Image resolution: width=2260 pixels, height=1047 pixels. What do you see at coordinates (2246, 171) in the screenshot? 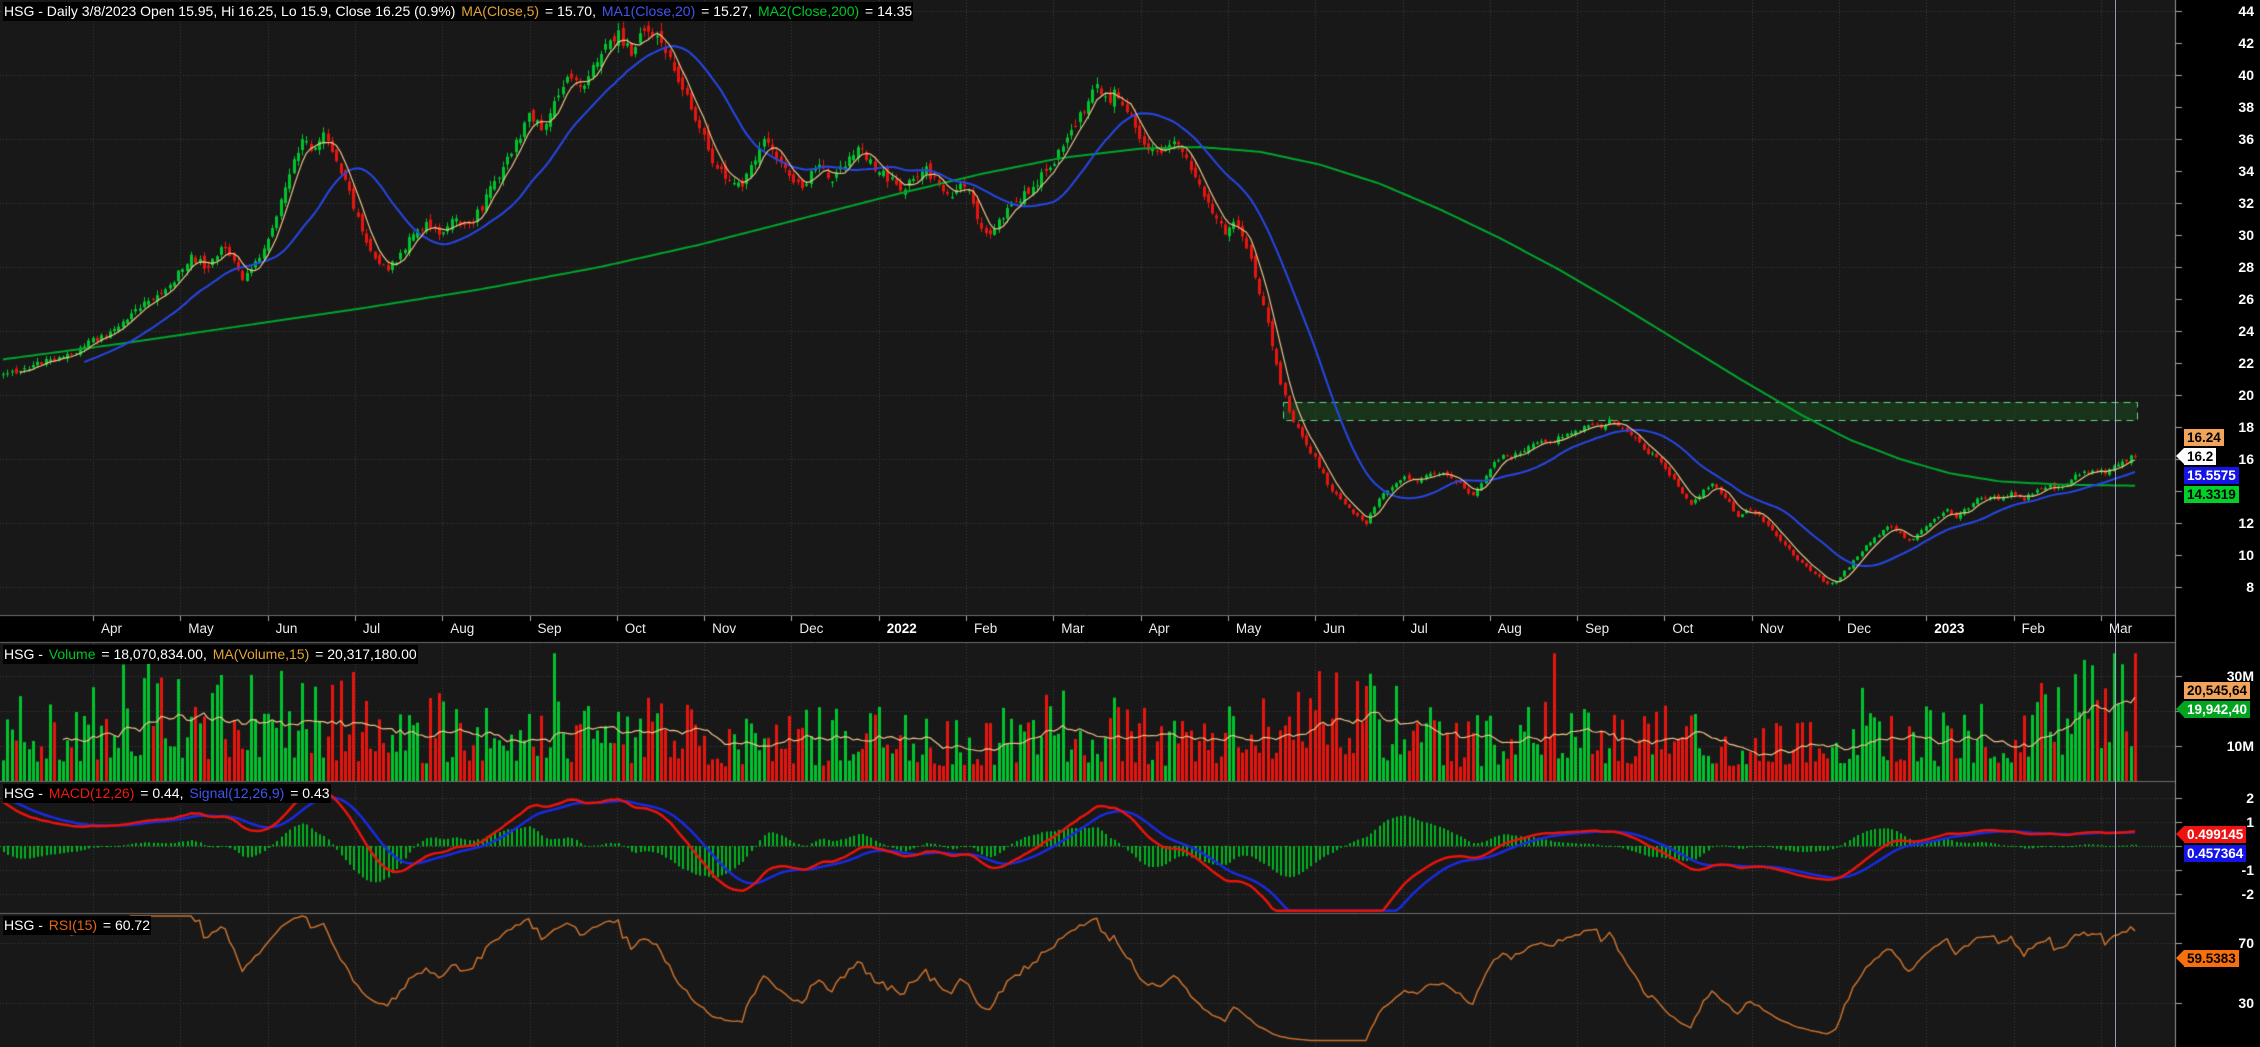
I see `axis-tick-label: 34` at bounding box center [2246, 171].